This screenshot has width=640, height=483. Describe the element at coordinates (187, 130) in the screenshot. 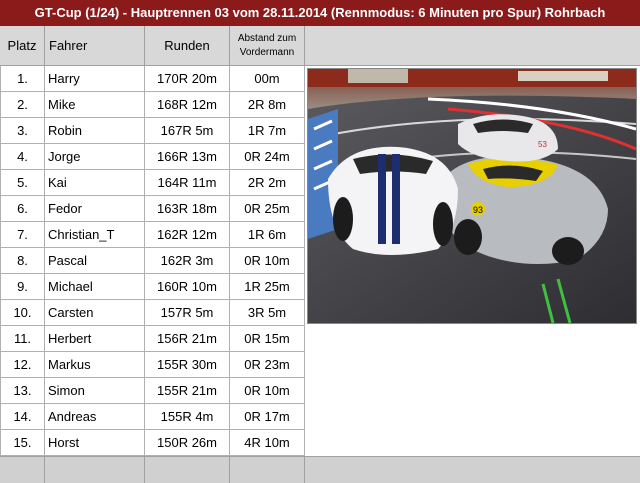

I see `cell-runden: 167R 5m` at that location.